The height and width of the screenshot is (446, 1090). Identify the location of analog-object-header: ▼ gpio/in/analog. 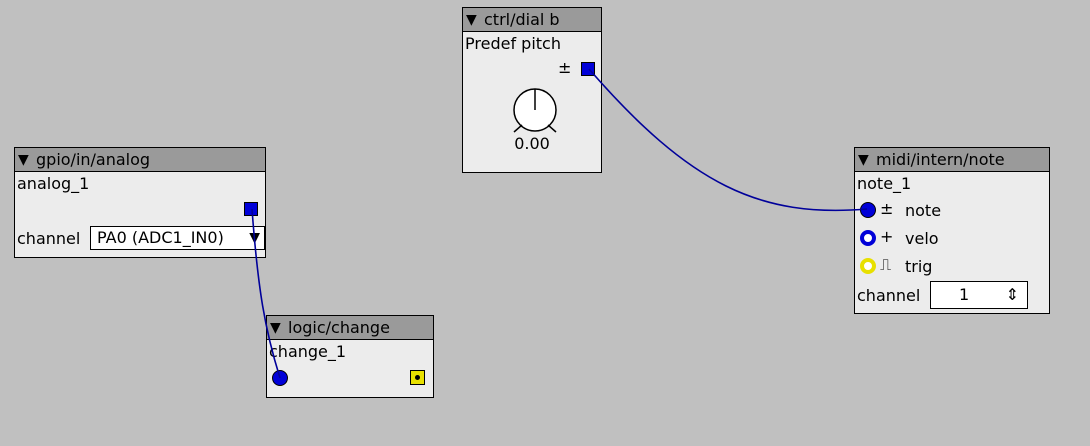
(140, 160).